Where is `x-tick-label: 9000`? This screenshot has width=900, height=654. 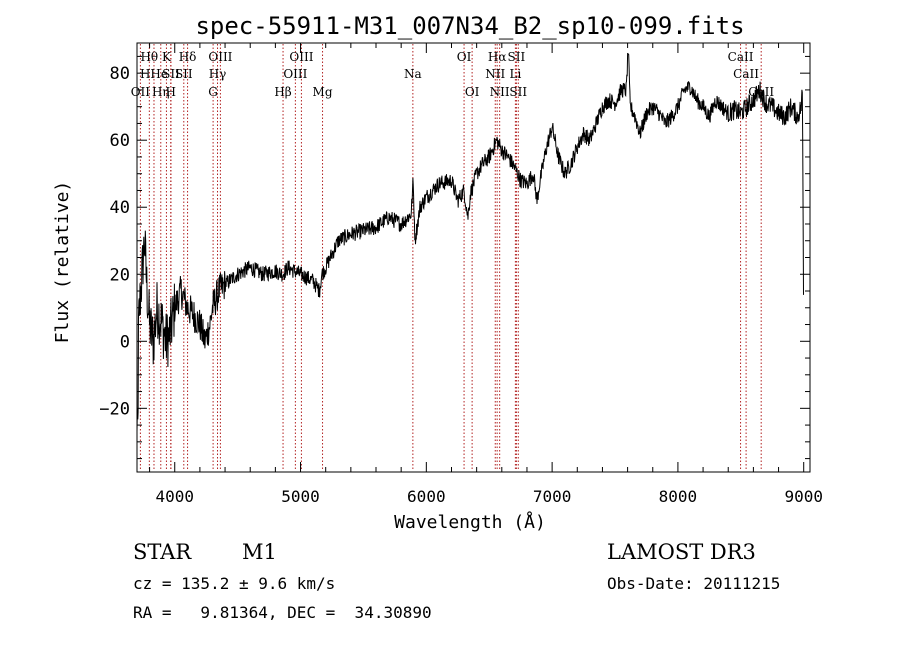 x-tick-label: 9000 is located at coordinates (803, 496).